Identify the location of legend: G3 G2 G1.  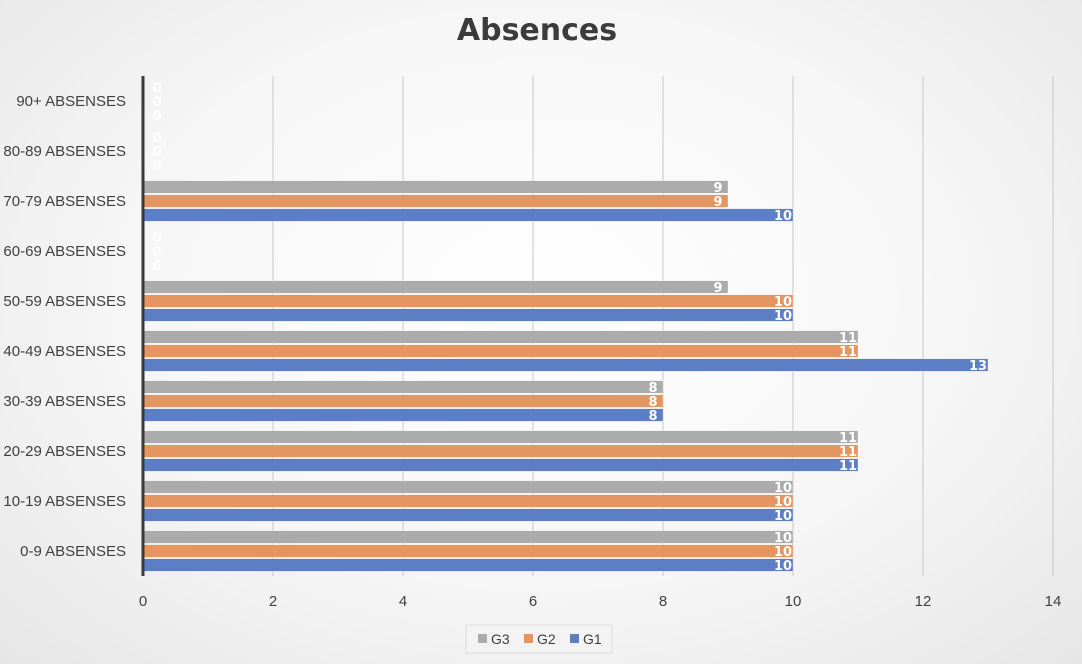
(539, 639).